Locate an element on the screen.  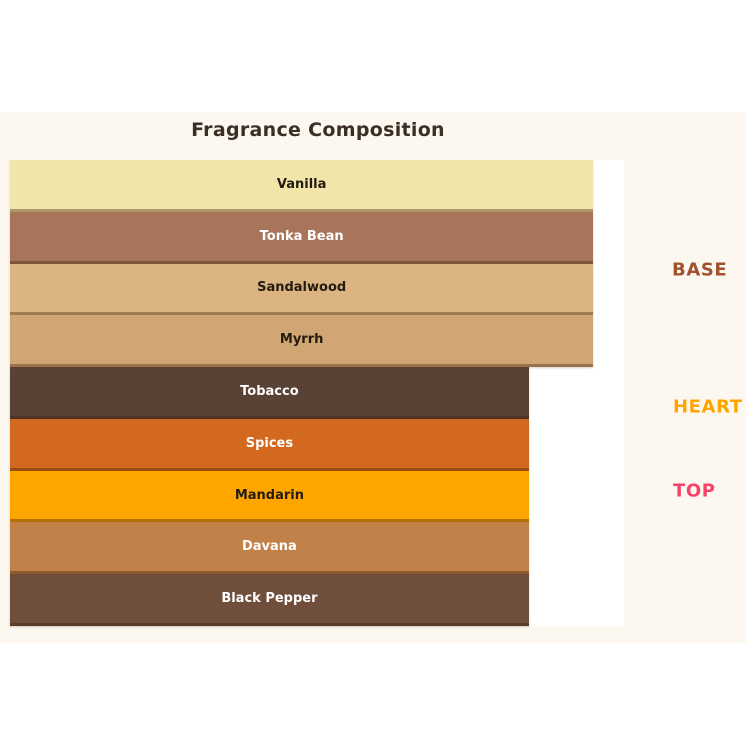
bar-myrrh: Myrrh is located at coordinates (302, 341).